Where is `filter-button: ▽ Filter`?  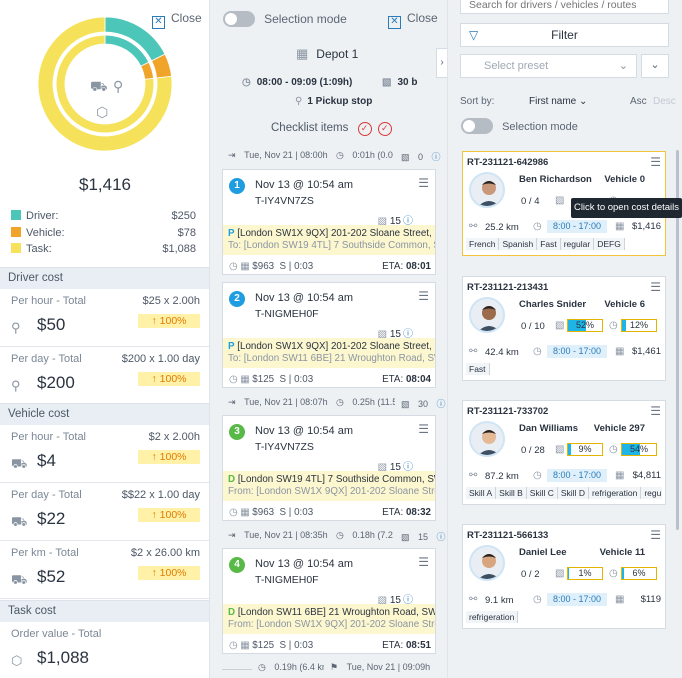 filter-button: ▽ Filter is located at coordinates (564, 35).